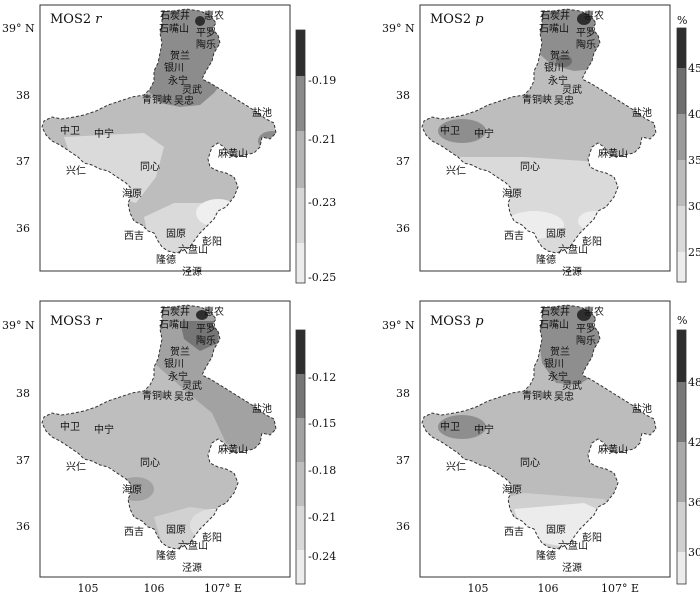 Image resolution: width=700 pixels, height=594 pixels. Describe the element at coordinates (180, 351) in the screenshot. I see `city-label: 贺兰` at that location.